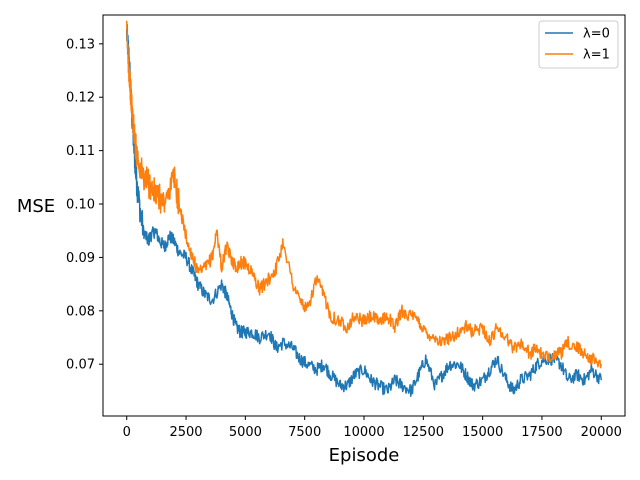 The image size is (640, 480). What do you see at coordinates (423, 432) in the screenshot?
I see `x-tick-label: 12500` at bounding box center [423, 432].